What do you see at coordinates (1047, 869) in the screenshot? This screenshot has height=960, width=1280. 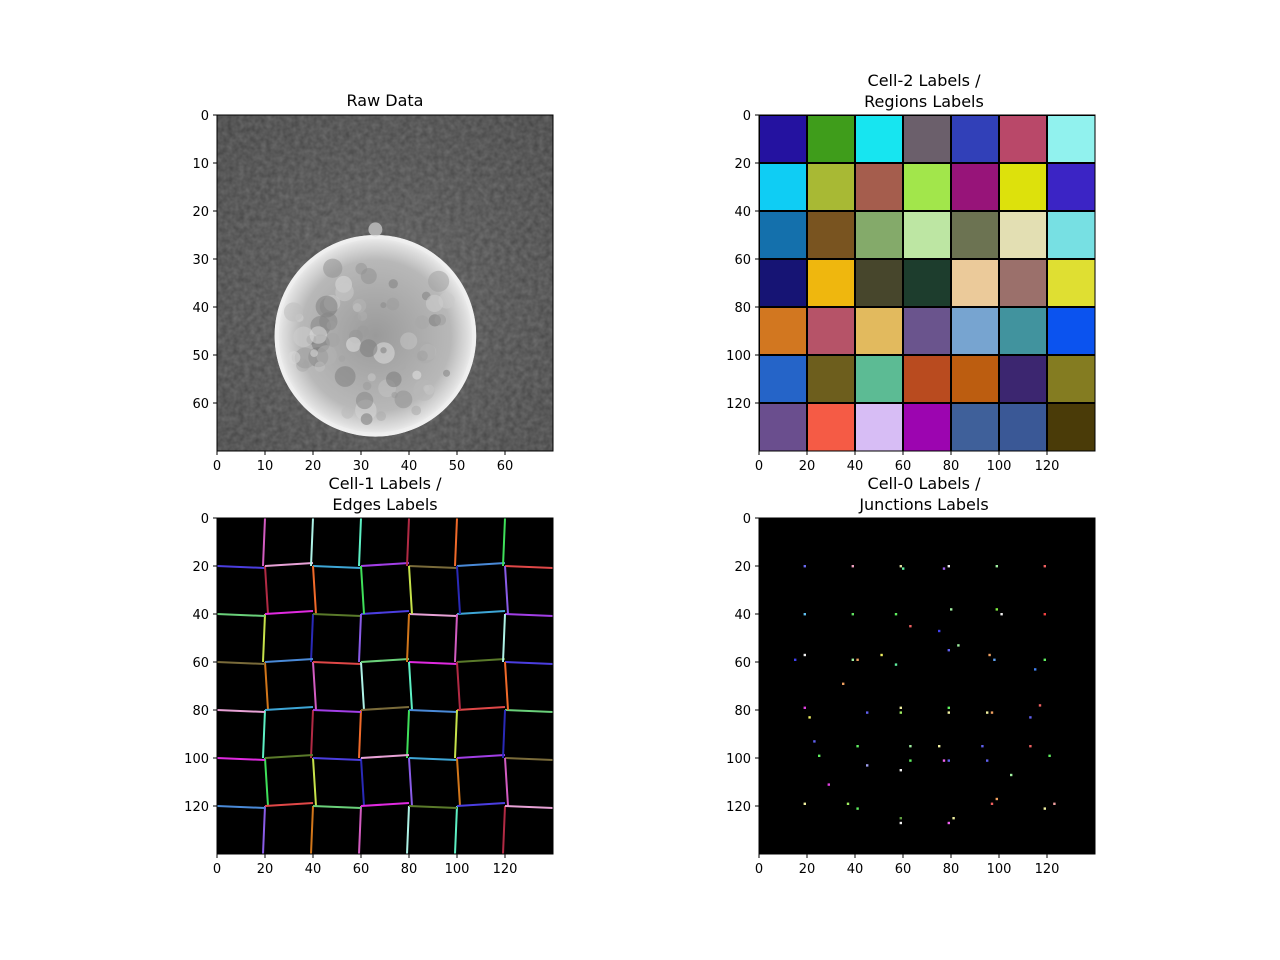 I see `x-tick-label: 120` at bounding box center [1047, 869].